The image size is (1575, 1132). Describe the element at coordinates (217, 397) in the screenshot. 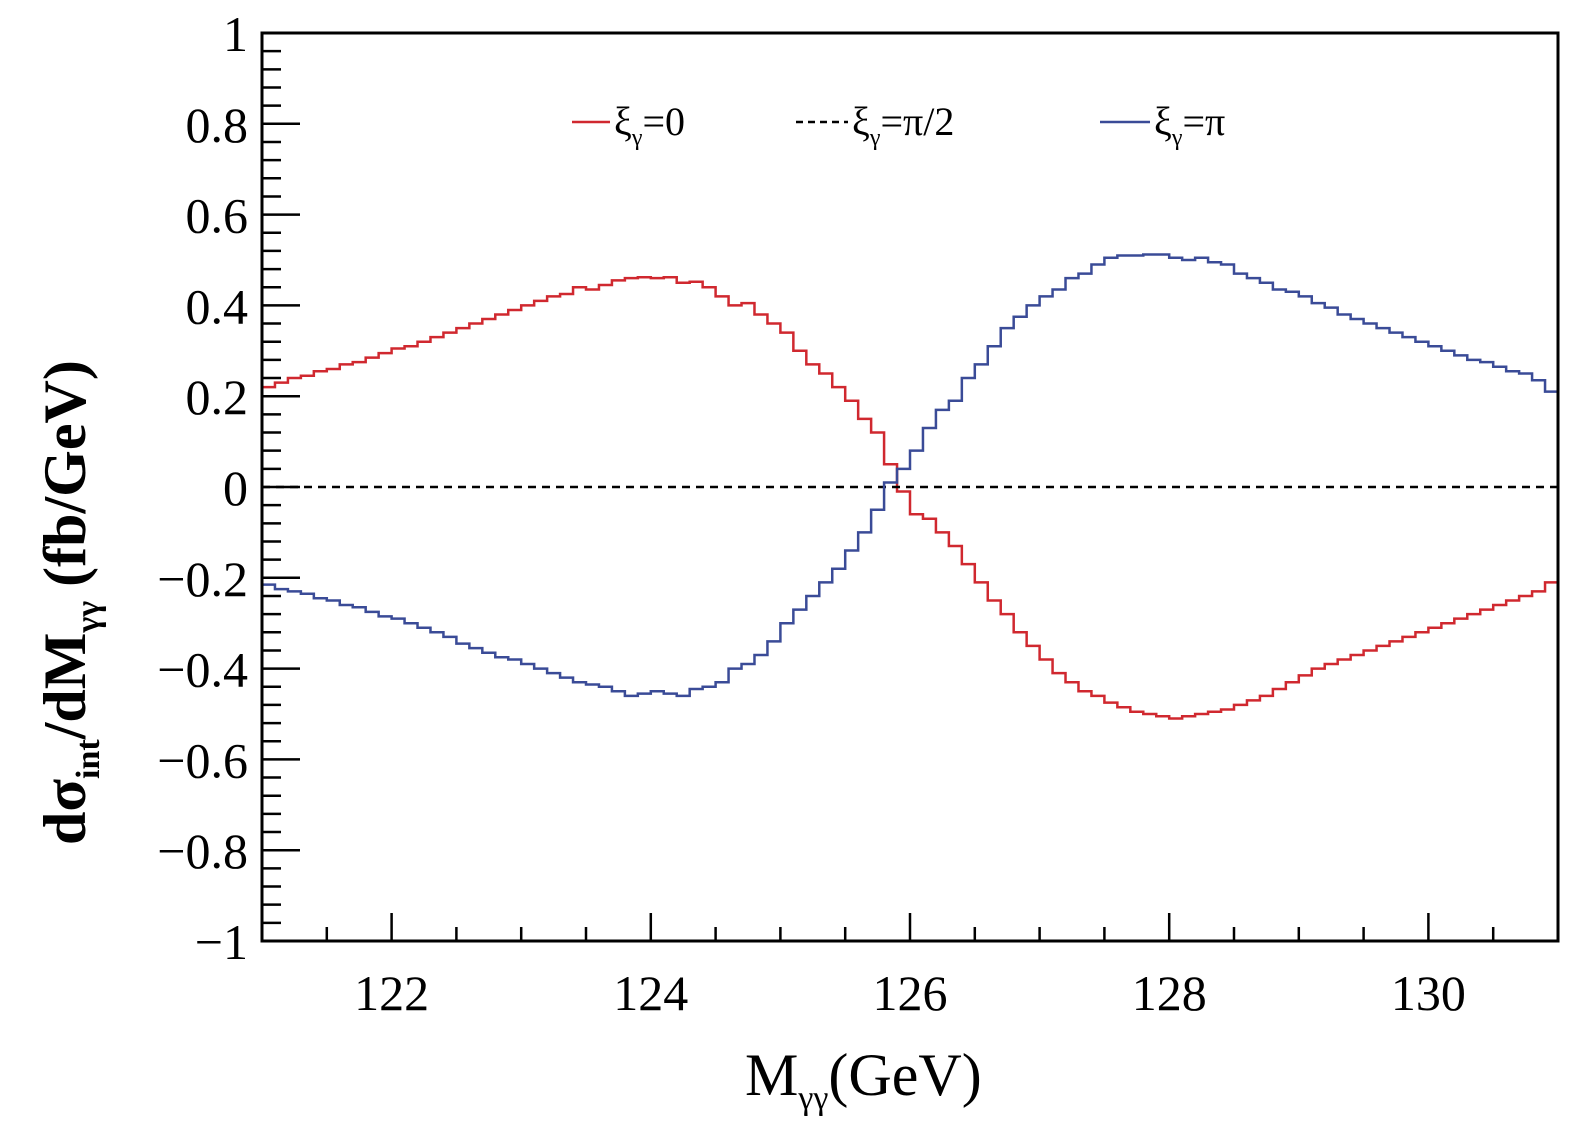

I see `y-tick-label: 0.2` at that location.